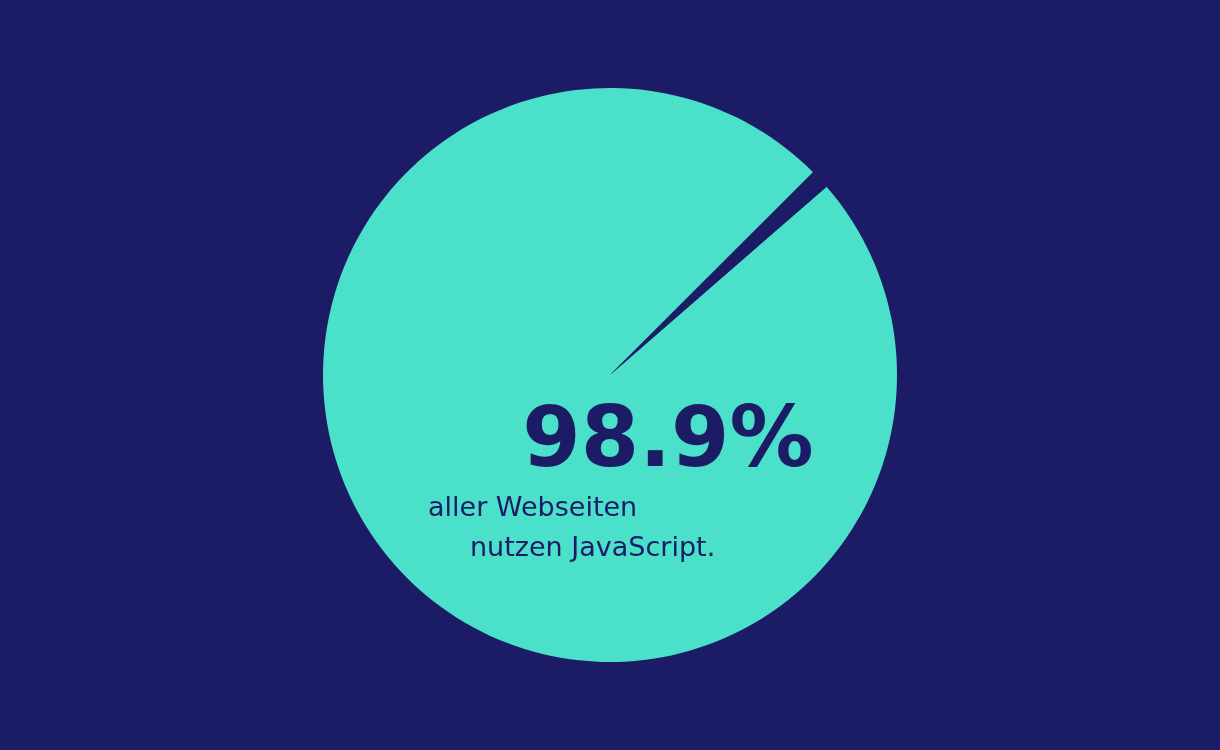 This screenshot has height=750, width=1220. What do you see at coordinates (533, 506) in the screenshot?
I see `text: aller Webseiten` at bounding box center [533, 506].